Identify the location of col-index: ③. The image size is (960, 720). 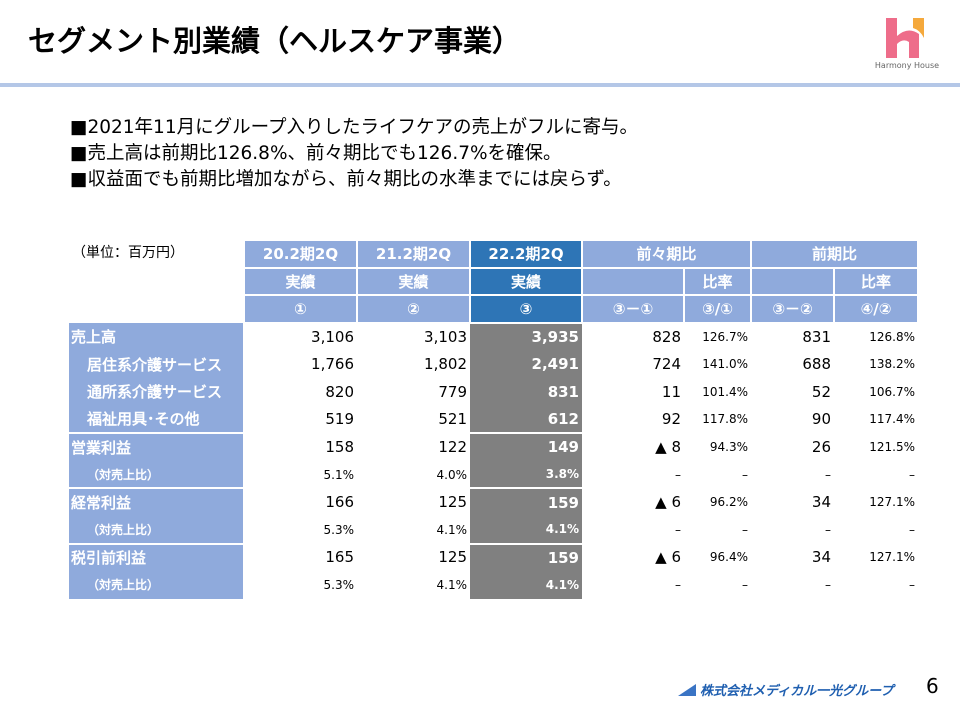
(526, 309).